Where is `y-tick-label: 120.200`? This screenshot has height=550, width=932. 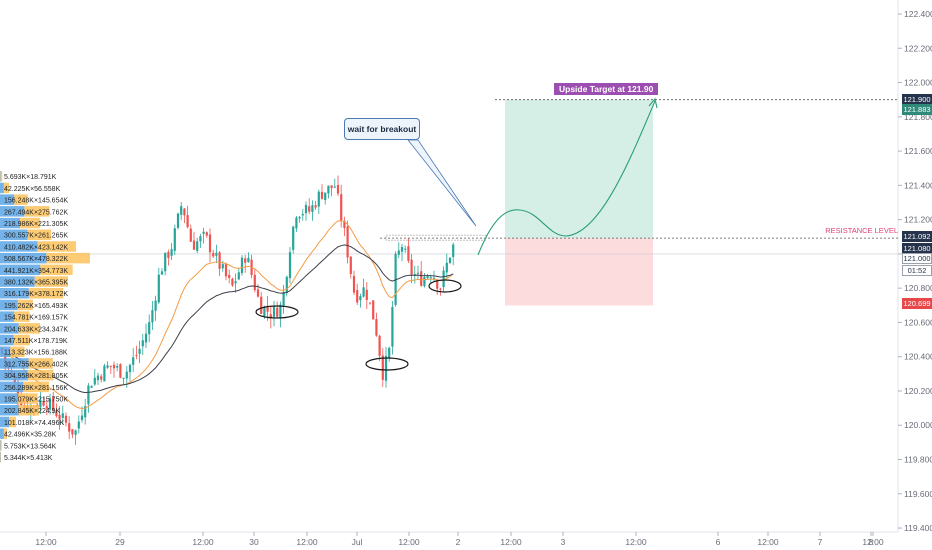
y-tick-label: 120.200 is located at coordinates (918, 391).